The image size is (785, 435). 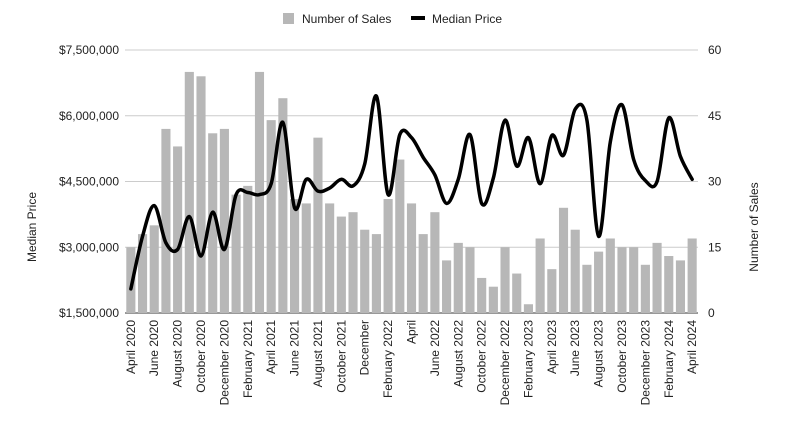 What do you see at coordinates (271, 347) in the screenshot?
I see `x-tick-label: April 2021` at bounding box center [271, 347].